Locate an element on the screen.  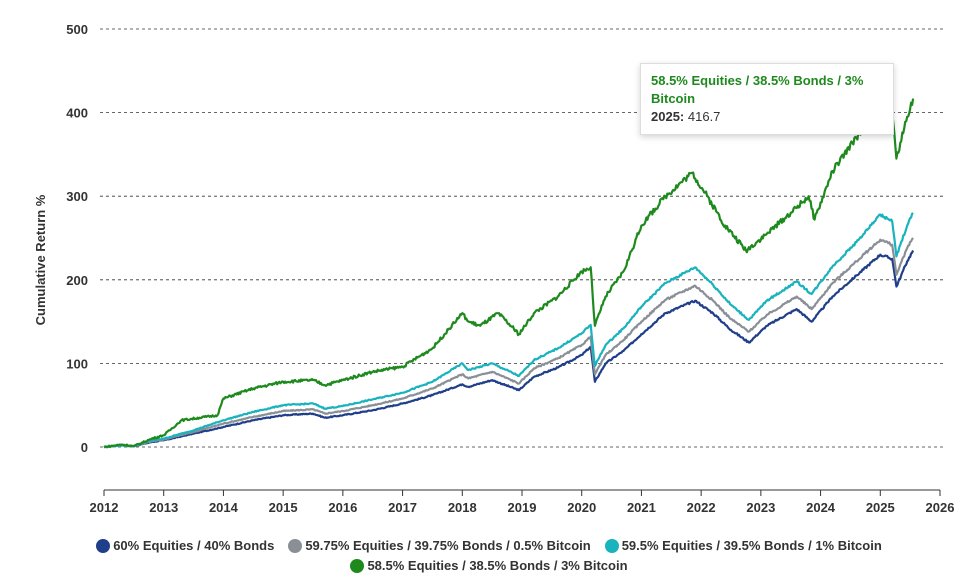
x-tick-label: 2015 is located at coordinates (283, 507).